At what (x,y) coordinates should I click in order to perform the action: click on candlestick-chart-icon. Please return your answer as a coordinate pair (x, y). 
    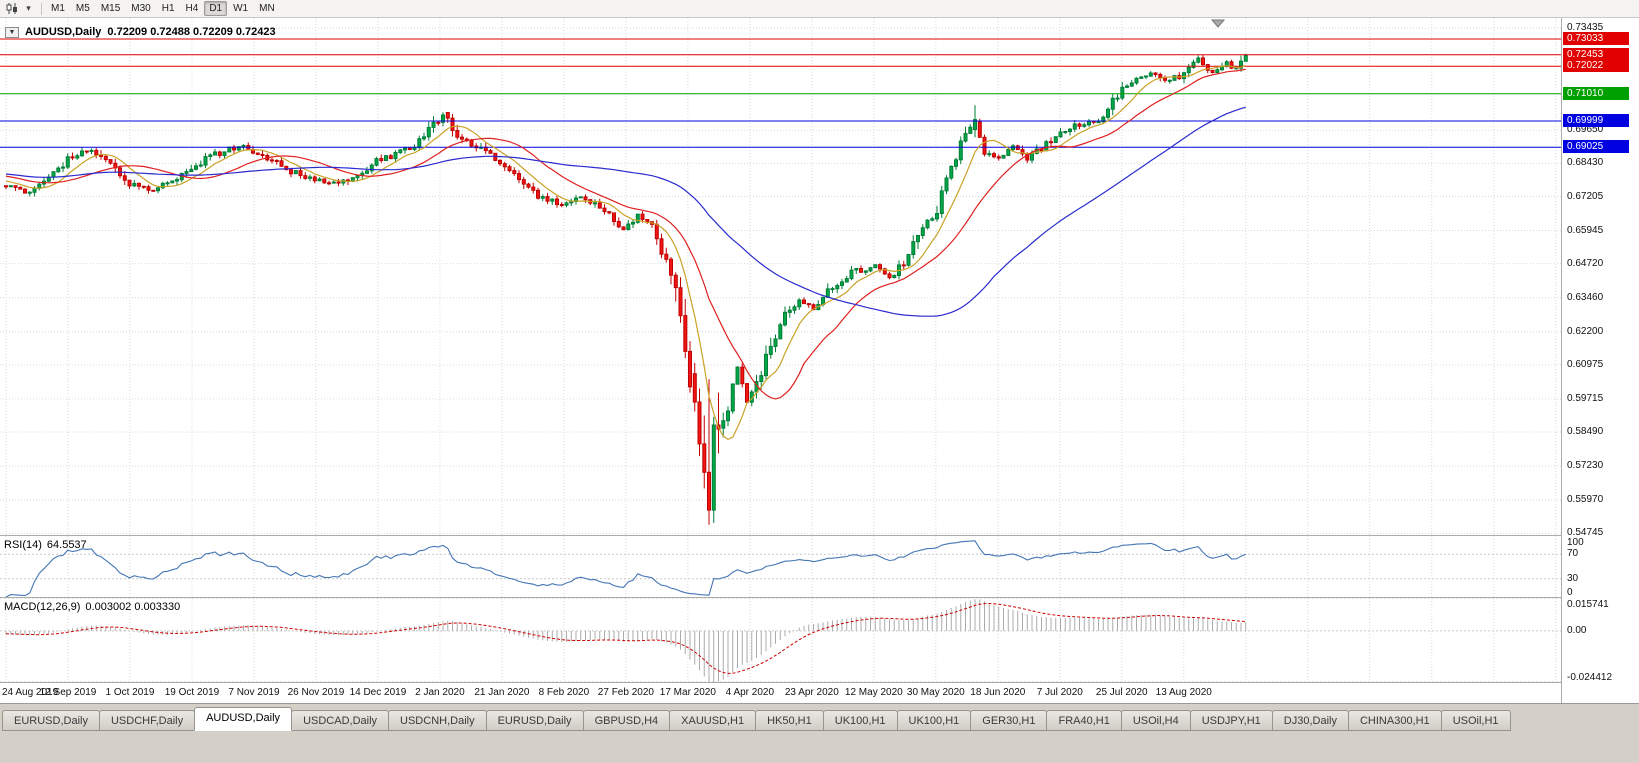
    Looking at the image, I should click on (11, 8).